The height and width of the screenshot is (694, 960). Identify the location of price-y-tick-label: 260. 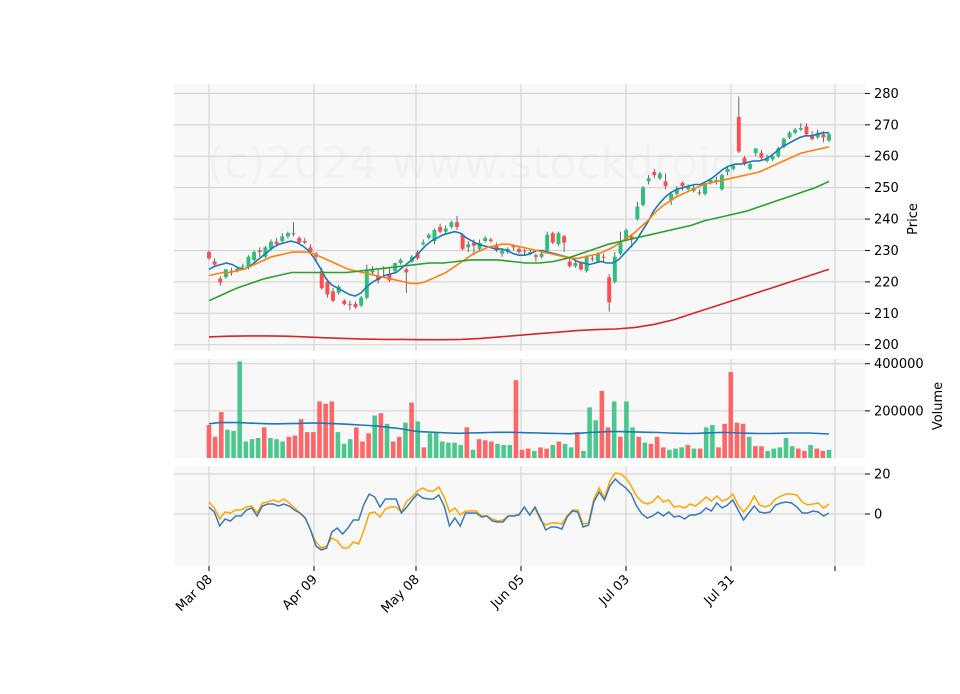
(886, 157).